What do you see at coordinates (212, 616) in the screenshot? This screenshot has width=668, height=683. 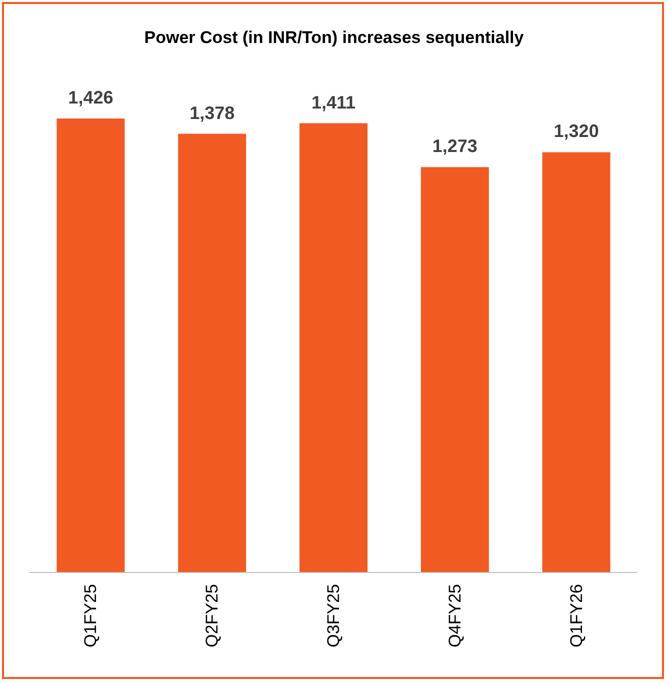 I see `x-tick-label: Q2FY25` at bounding box center [212, 616].